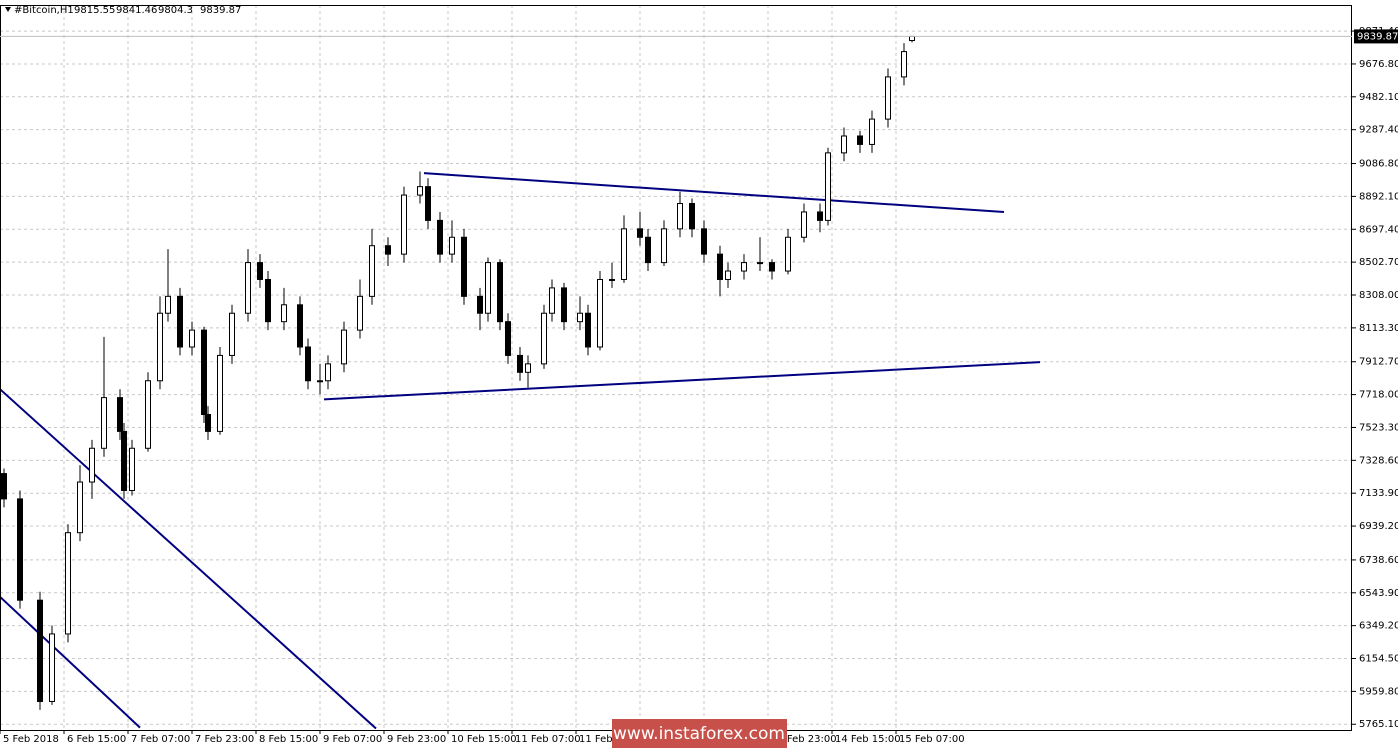 This screenshot has height=749, width=1398. What do you see at coordinates (1378, 659) in the screenshot?
I see `y-tick-label: 6154.50` at bounding box center [1378, 659].